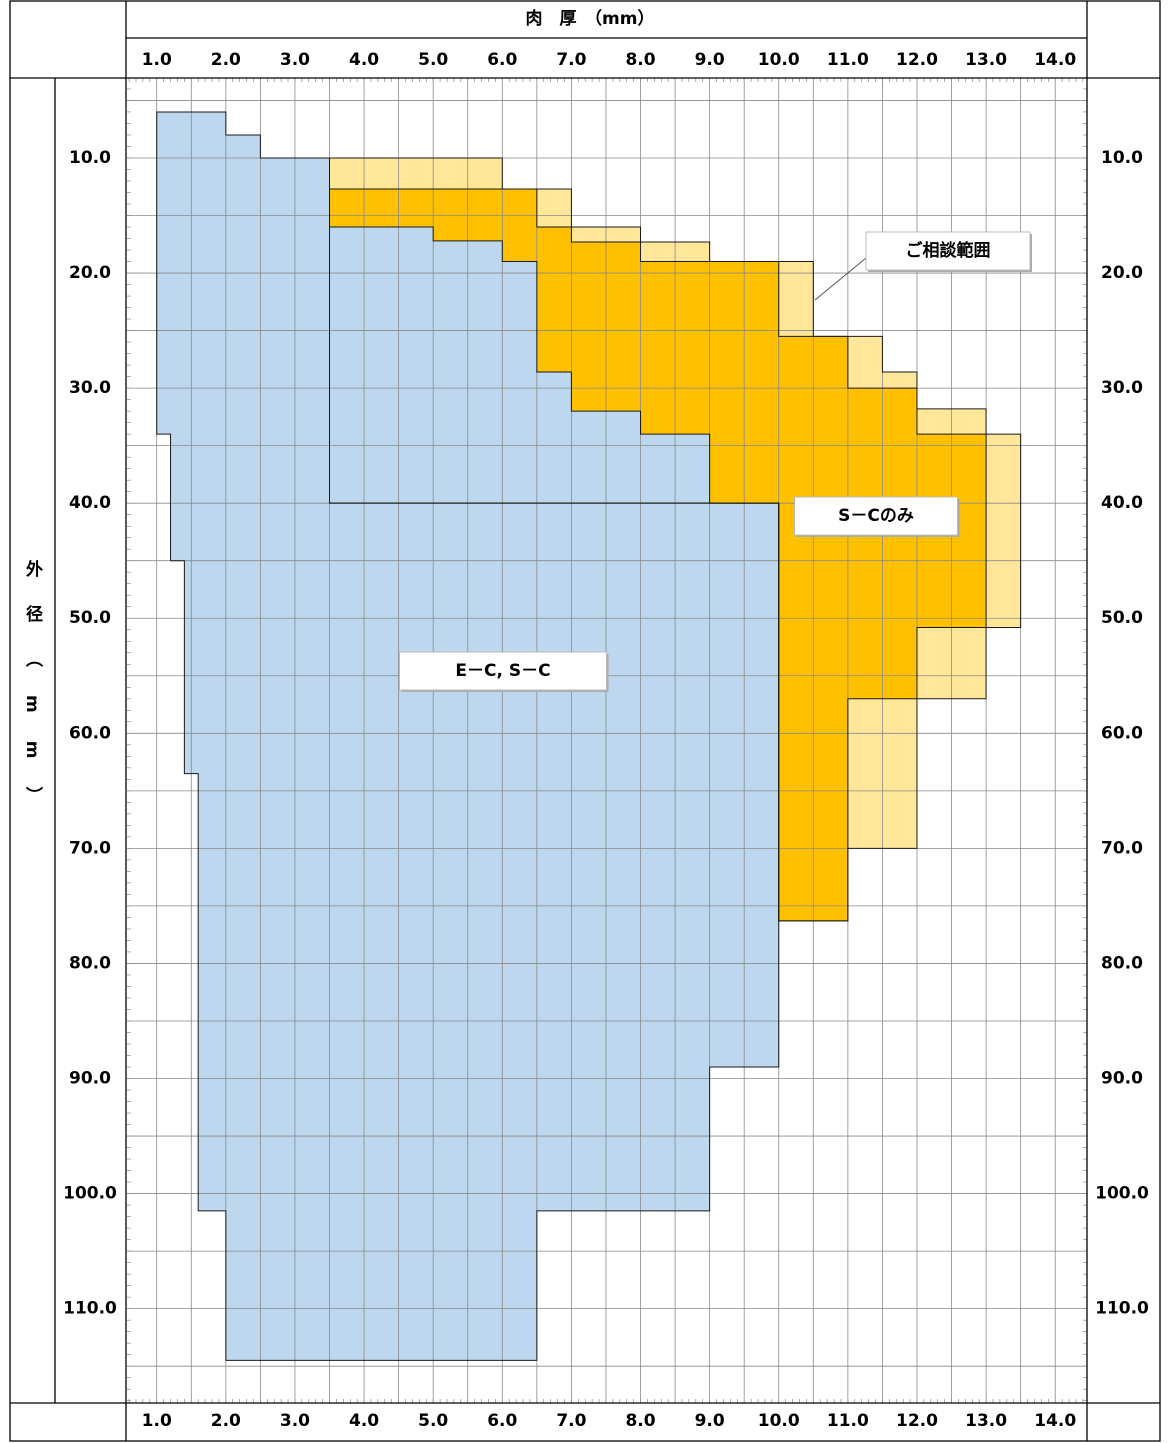 This screenshot has height=1443, width=1170. I want to click on legend-label: S－Cのみ, so click(876, 516).